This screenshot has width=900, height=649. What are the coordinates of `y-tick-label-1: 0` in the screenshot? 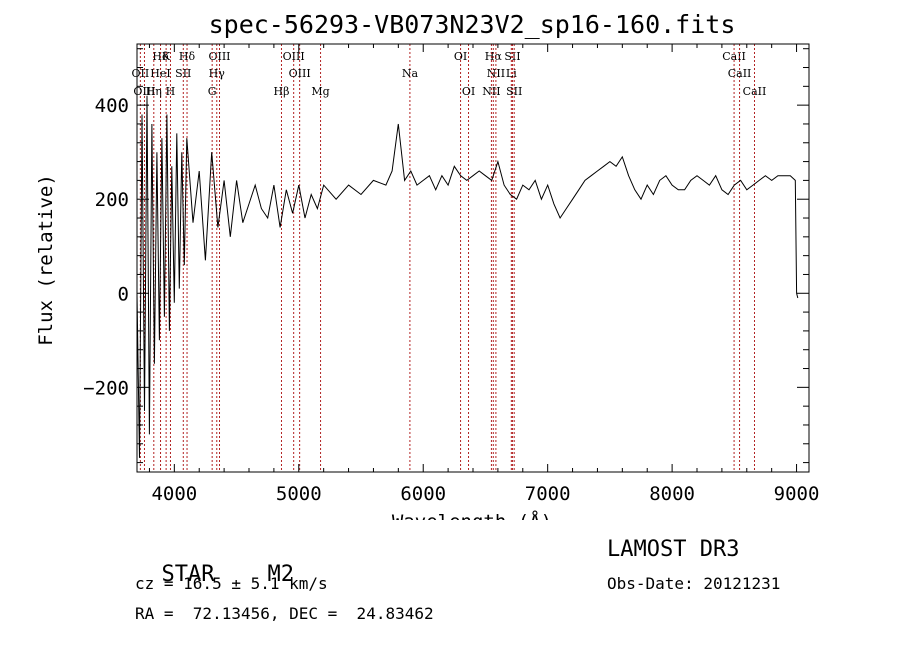 It's located at (123, 294).